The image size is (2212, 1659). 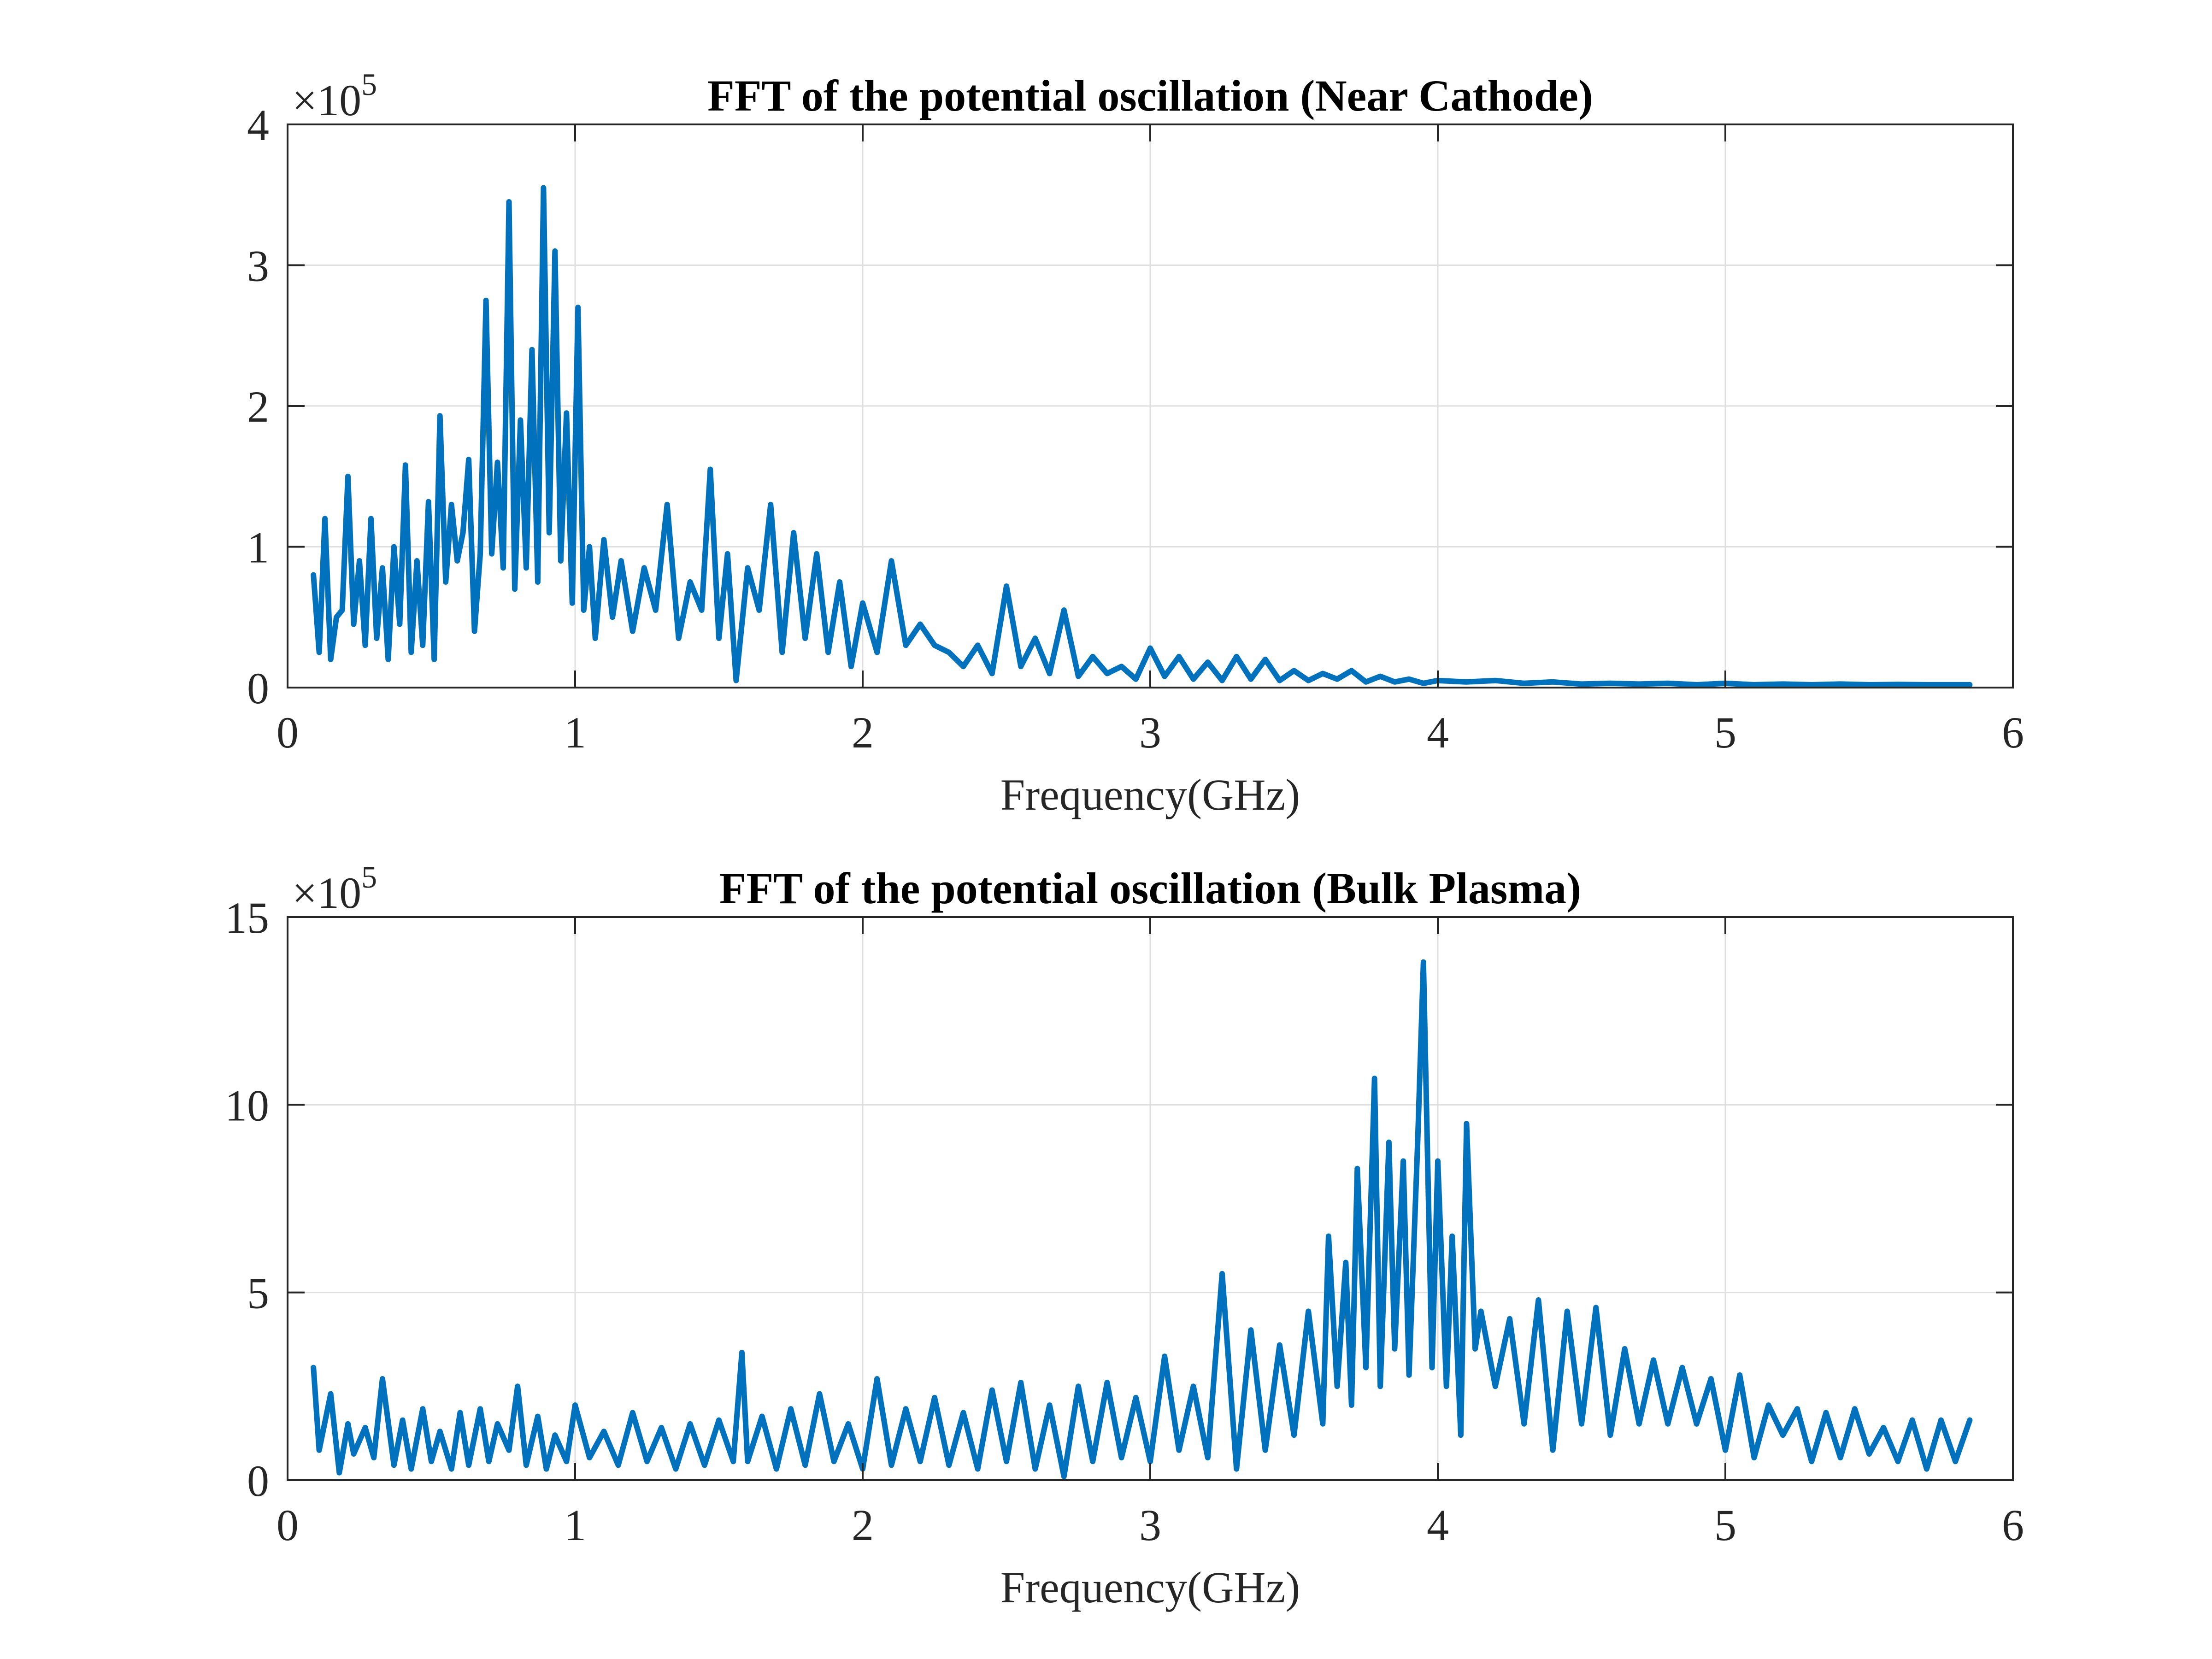 What do you see at coordinates (258, 266) in the screenshot?
I see `y-tick-label: 3` at bounding box center [258, 266].